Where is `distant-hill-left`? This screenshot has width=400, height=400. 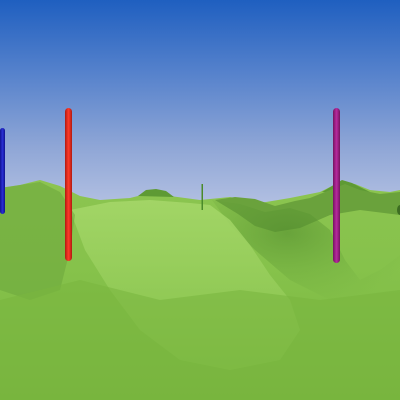 distant-hill-left is located at coordinates (156, 193).